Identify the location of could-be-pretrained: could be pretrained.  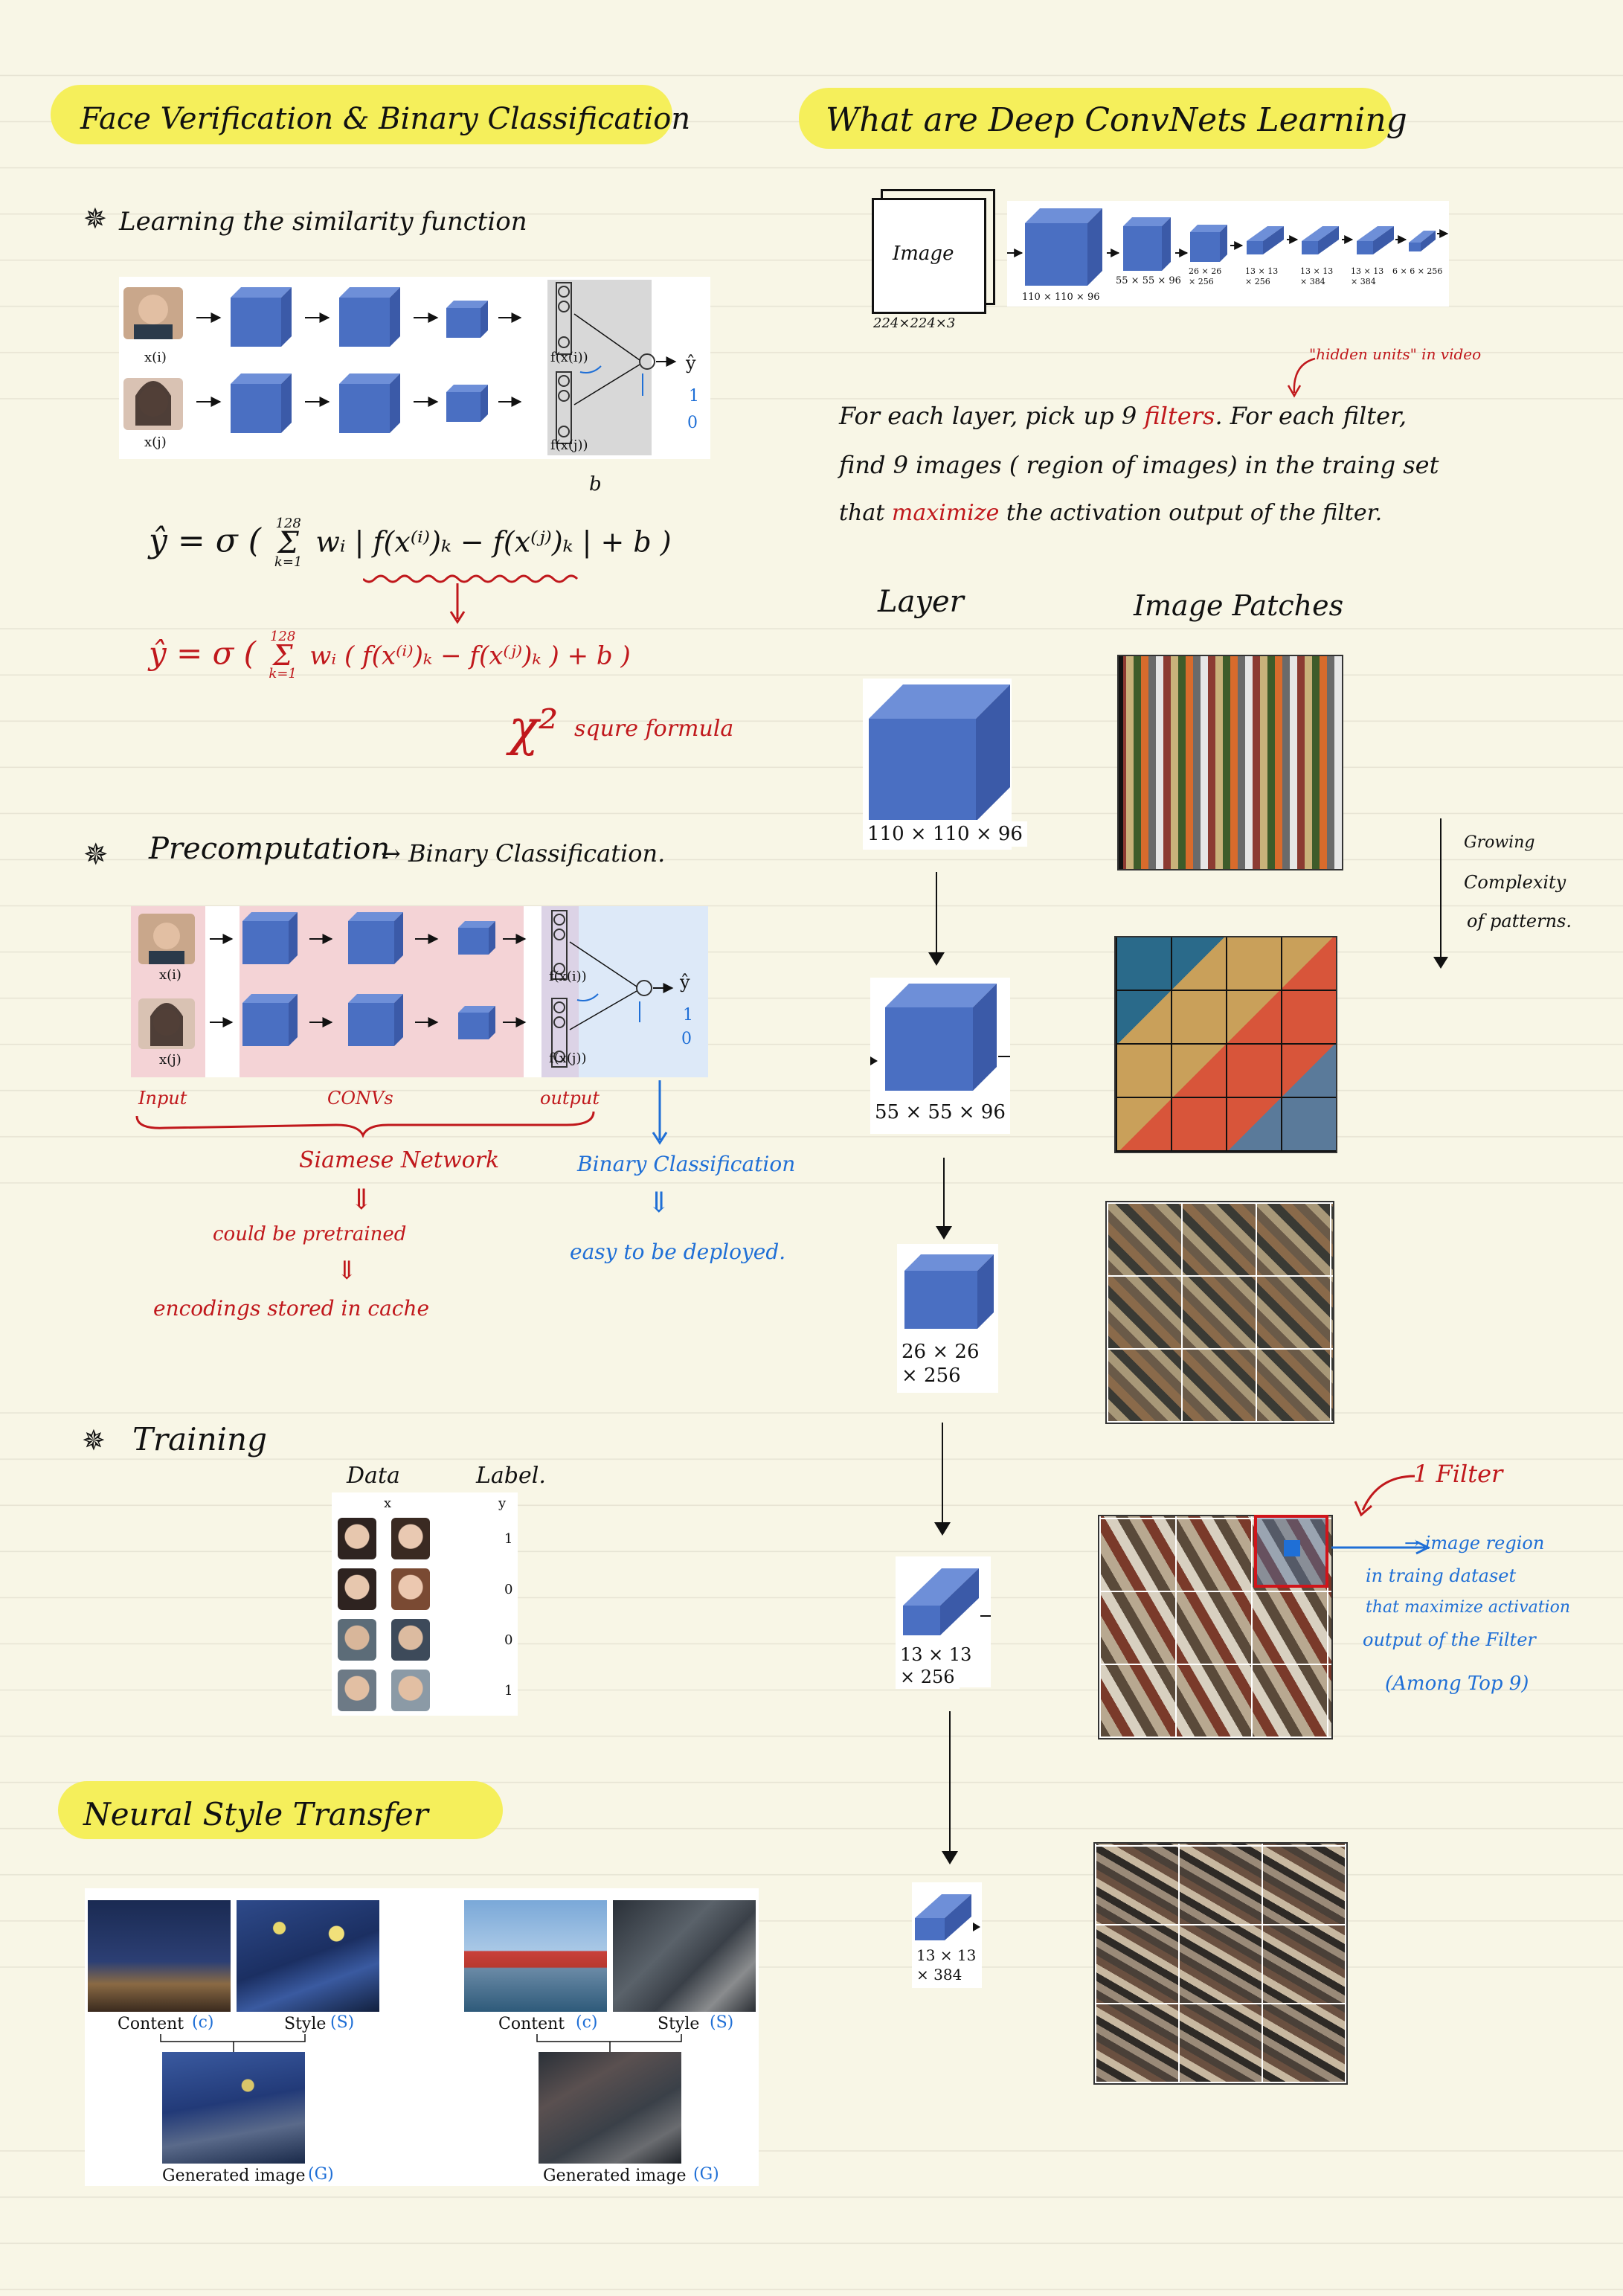
(310, 1234).